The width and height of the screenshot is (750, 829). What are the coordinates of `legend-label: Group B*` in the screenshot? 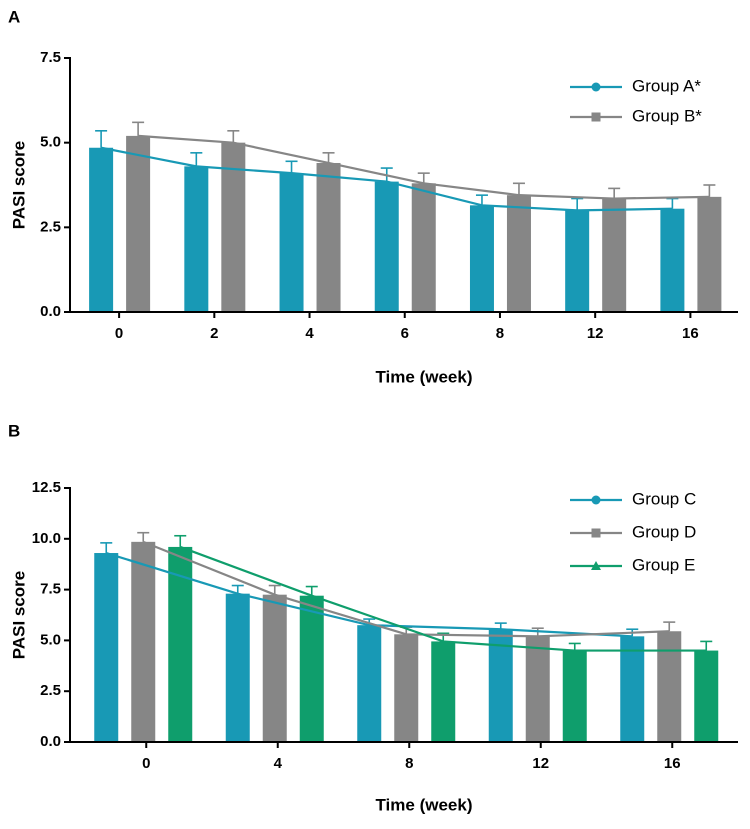 It's located at (667, 115).